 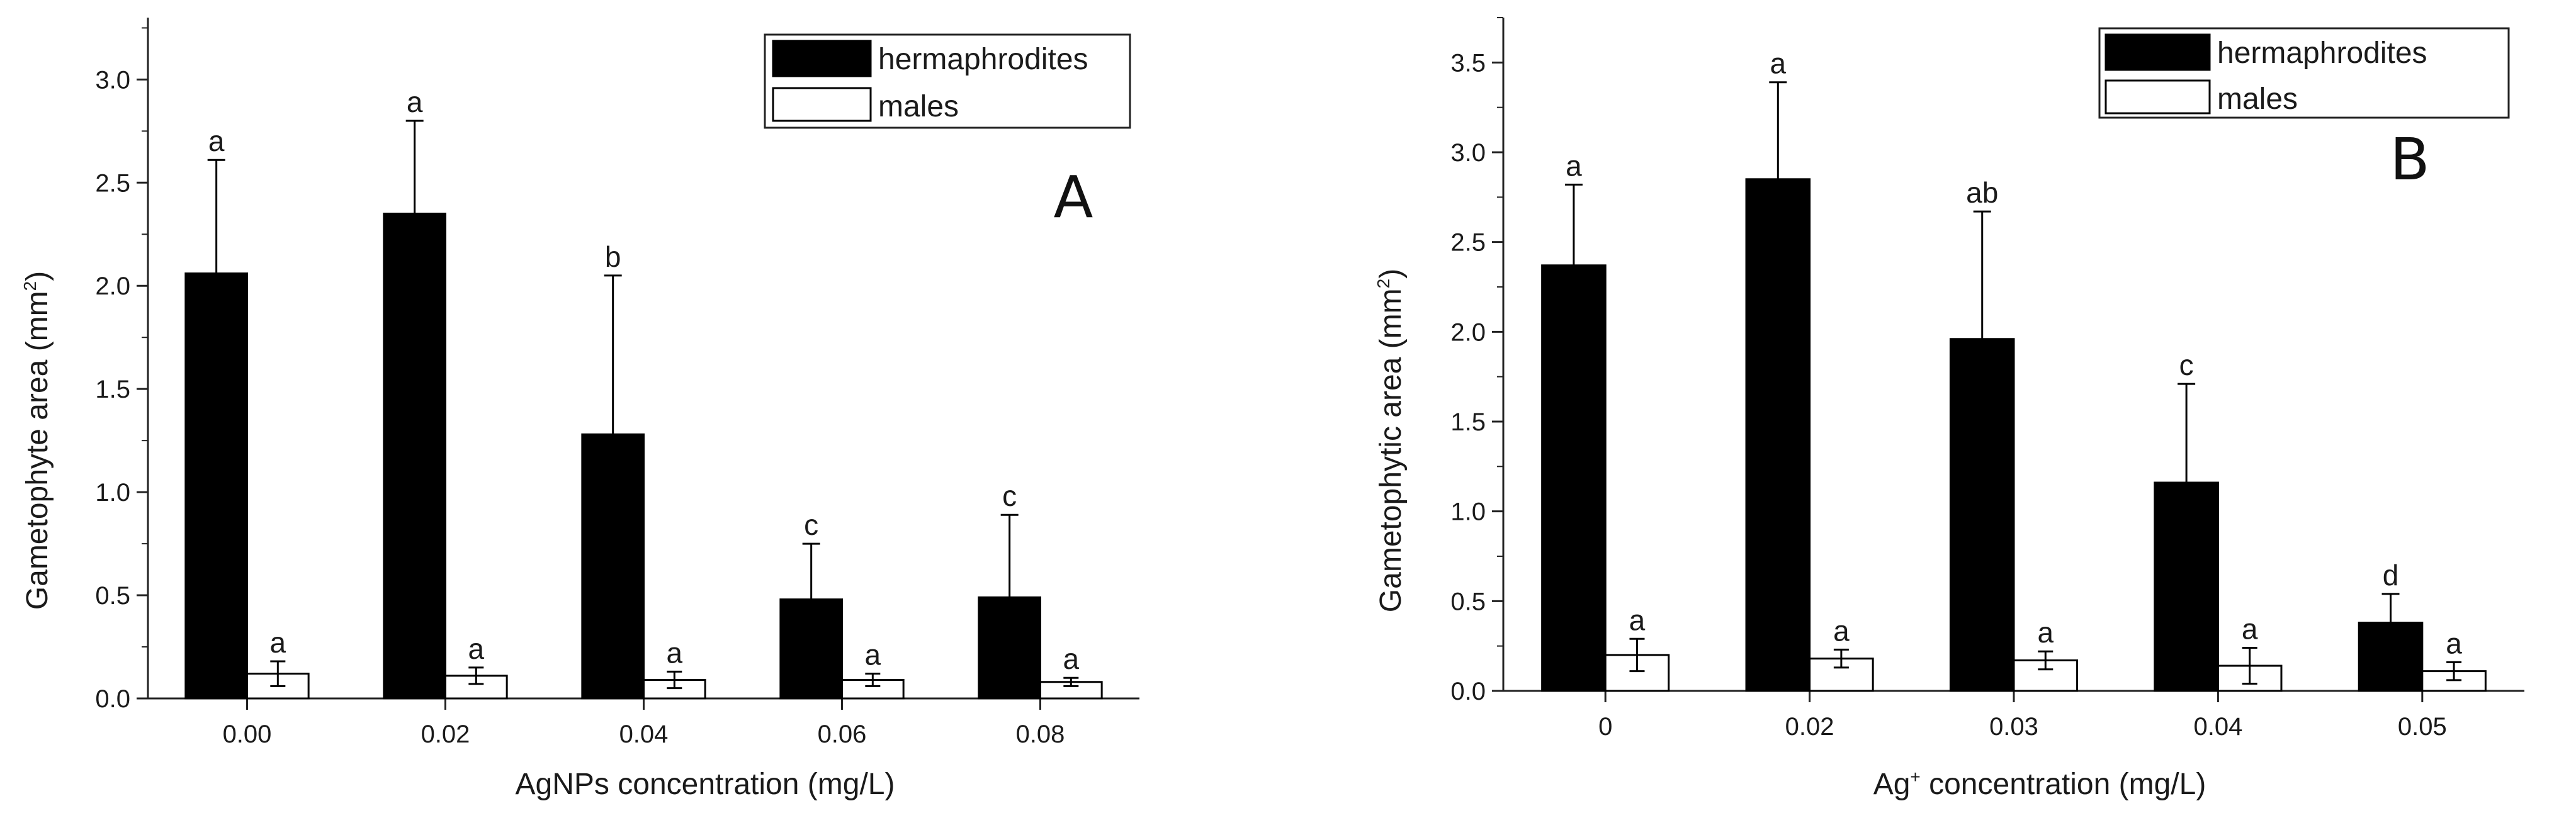 What do you see at coordinates (1040, 734) in the screenshot?
I see `panel-a-x-tick-label: 0.08` at bounding box center [1040, 734].